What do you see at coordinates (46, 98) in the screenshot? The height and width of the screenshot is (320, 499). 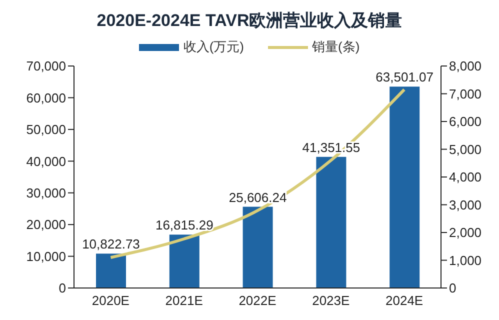 I see `y-tick-label: 60,000` at bounding box center [46, 98].